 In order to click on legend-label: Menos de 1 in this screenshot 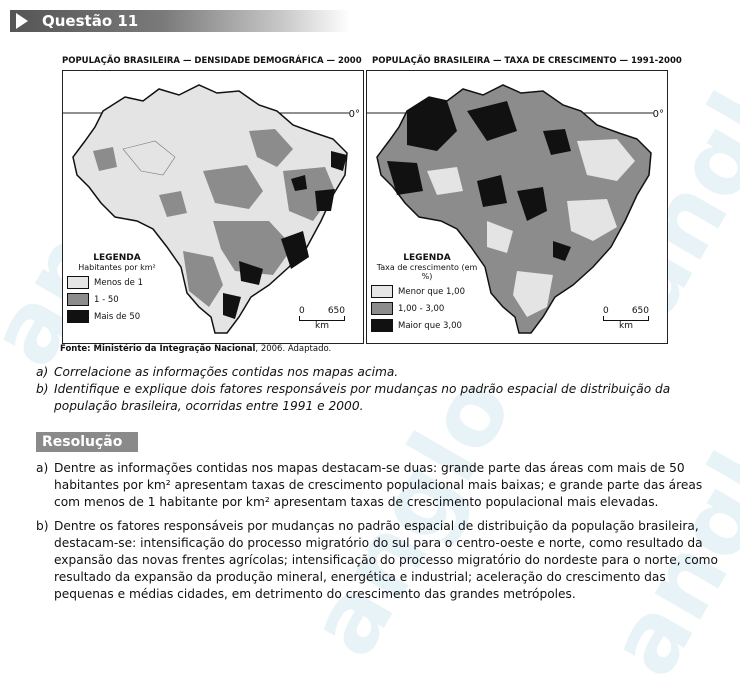, I will do `click(119, 282)`.